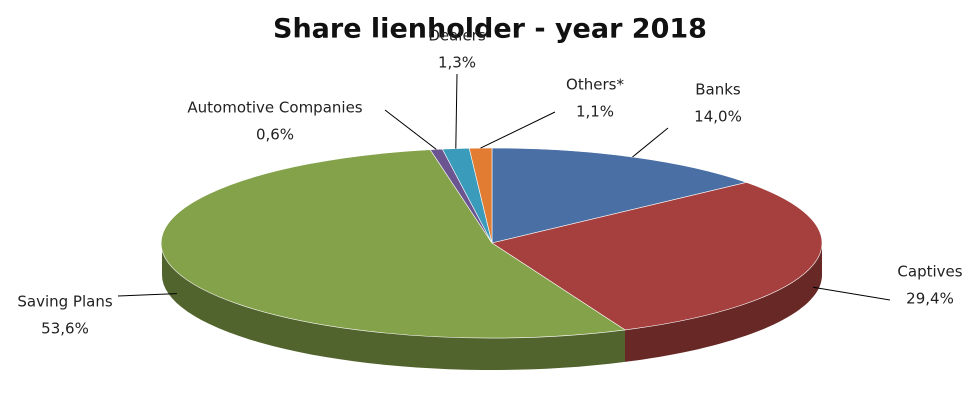 The image size is (972, 403). I want to click on slice-value-label: 1,1%, so click(595, 112).